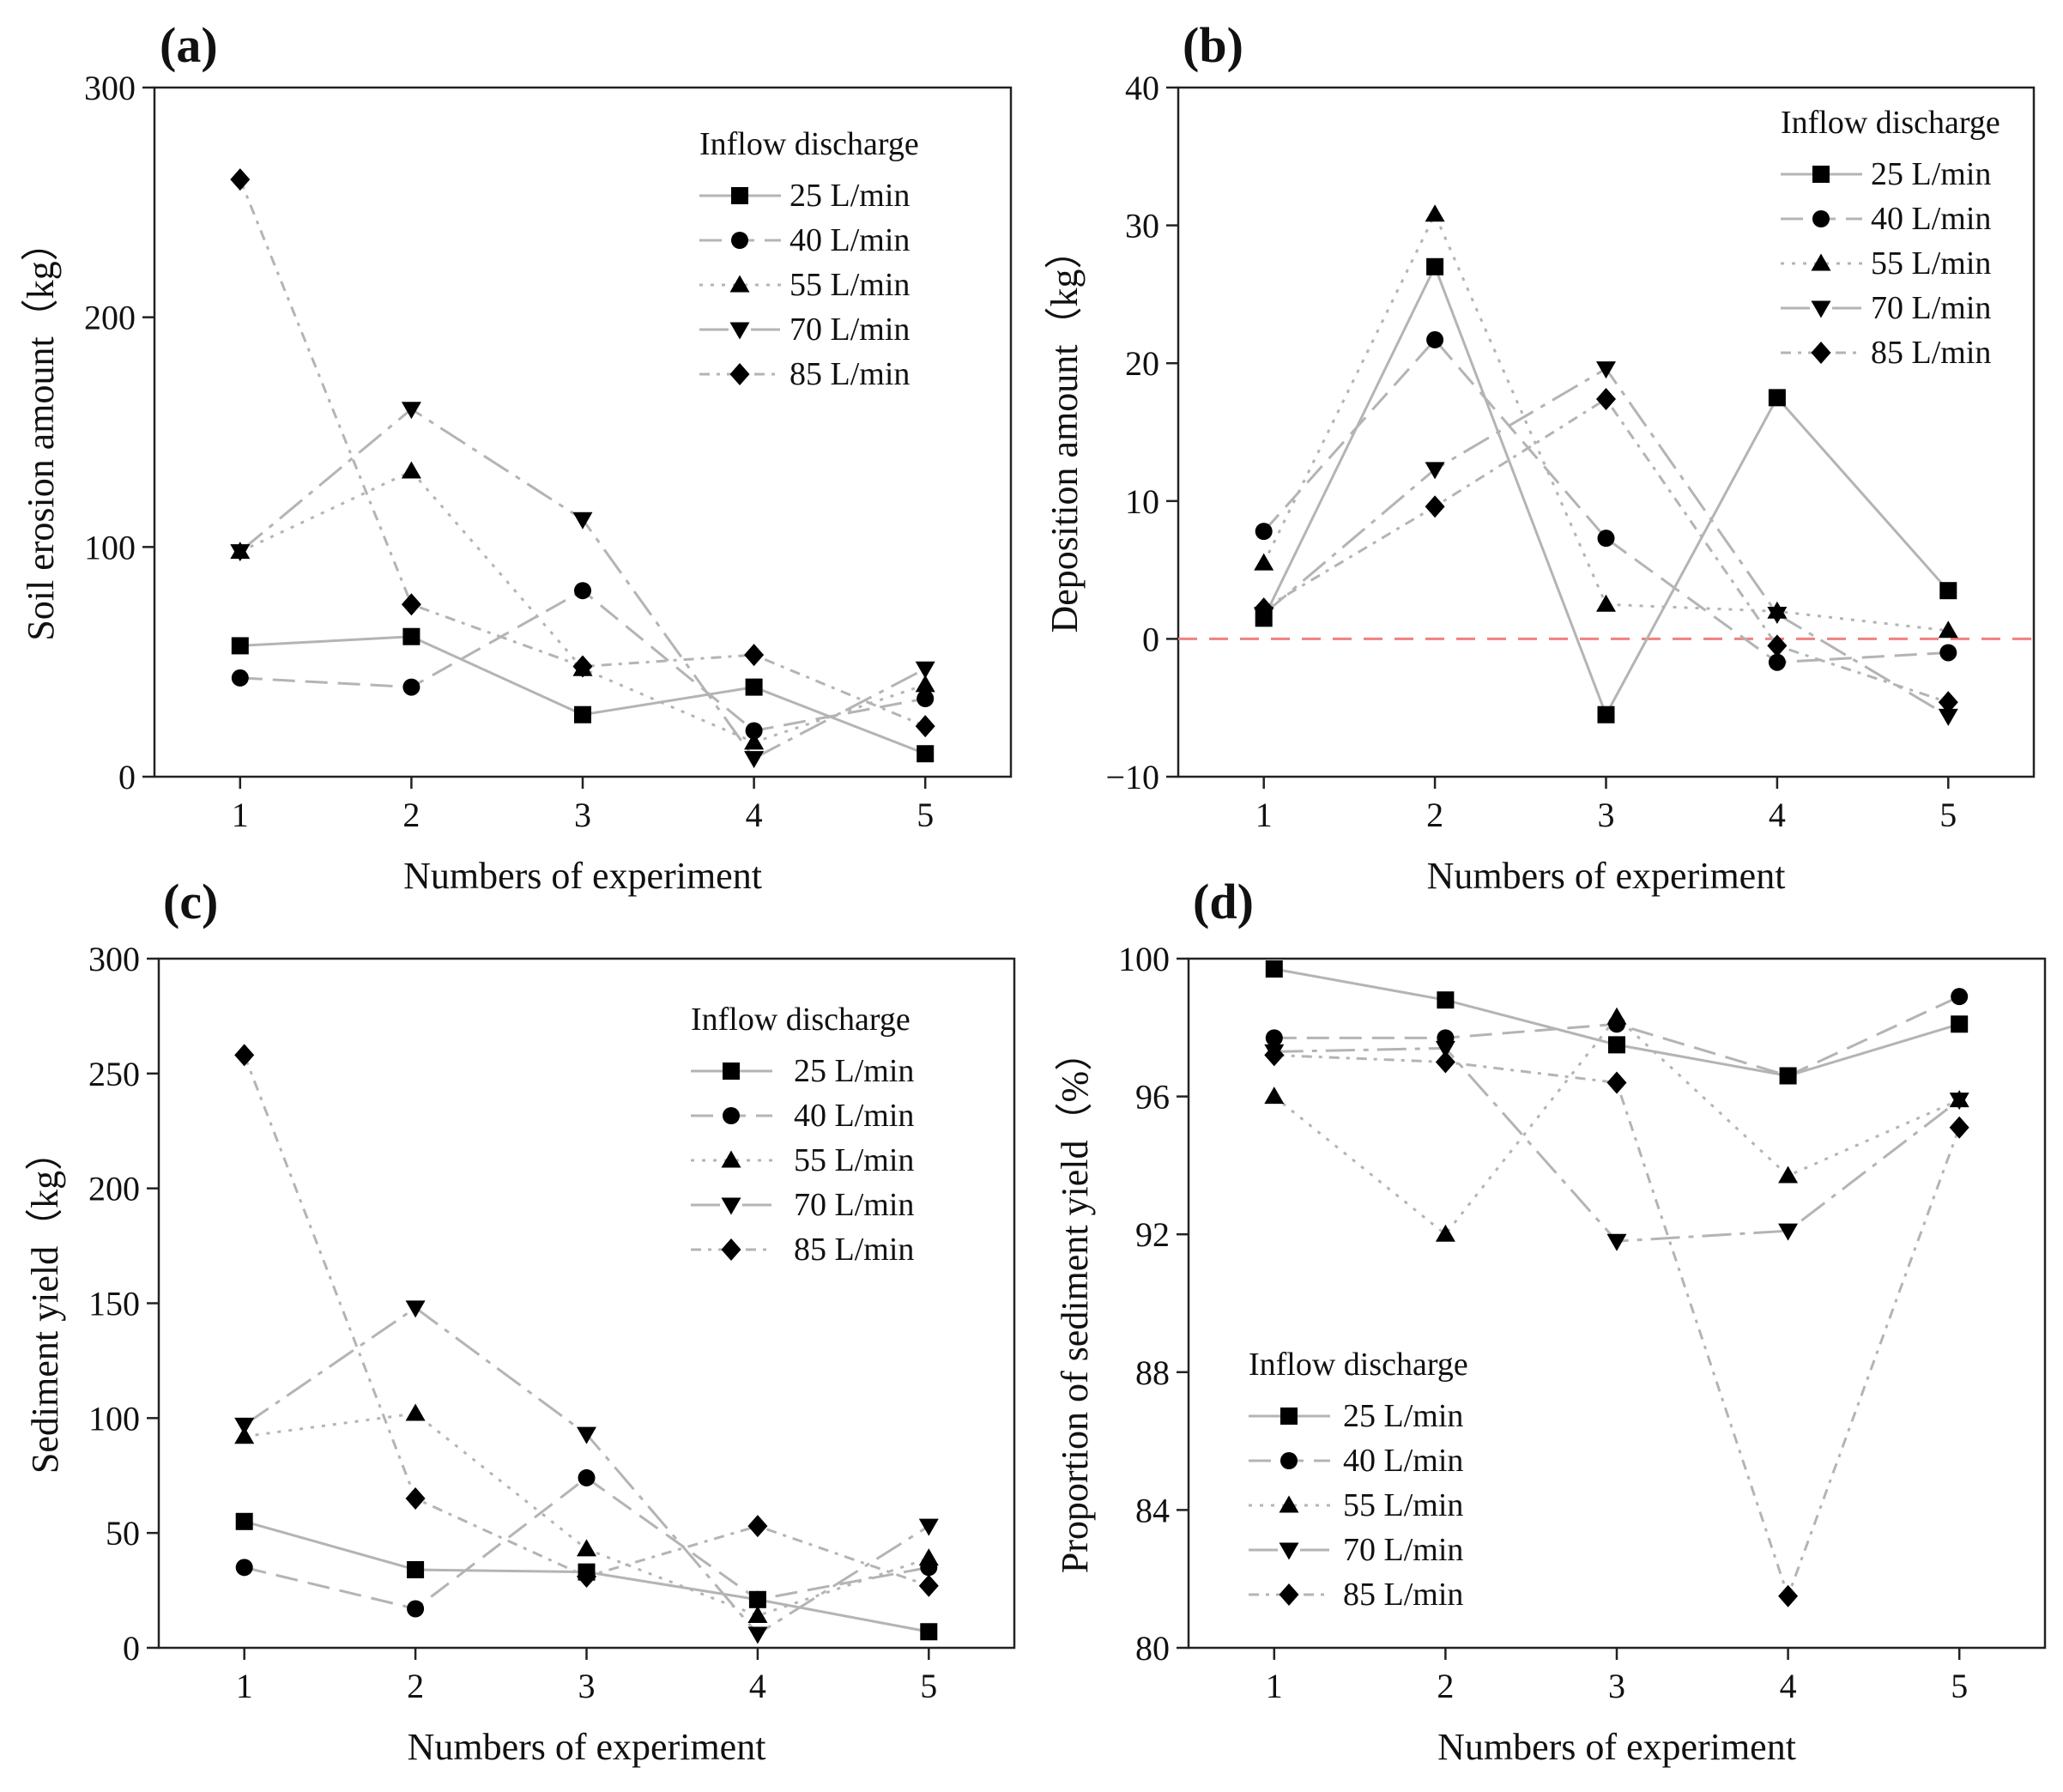 Image resolution: width=2063 pixels, height=1792 pixels. What do you see at coordinates (114, 1304) in the screenshot?
I see `y-tick-label: 150` at bounding box center [114, 1304].